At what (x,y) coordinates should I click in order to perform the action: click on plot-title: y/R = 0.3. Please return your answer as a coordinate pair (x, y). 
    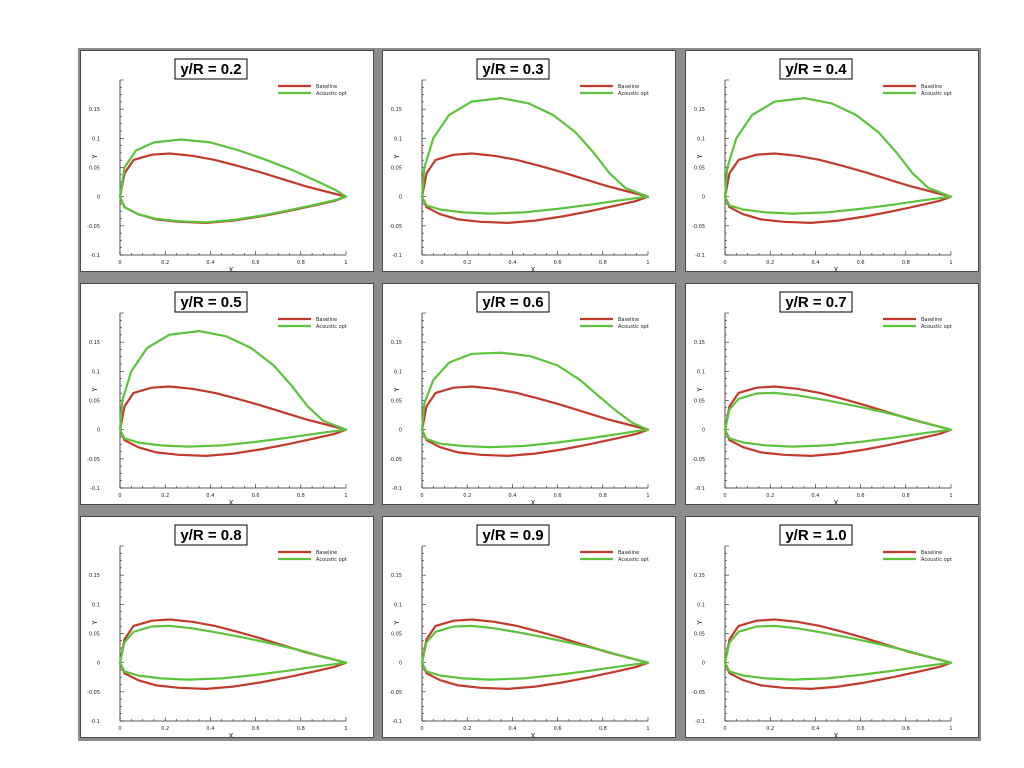
    Looking at the image, I should click on (512, 69).